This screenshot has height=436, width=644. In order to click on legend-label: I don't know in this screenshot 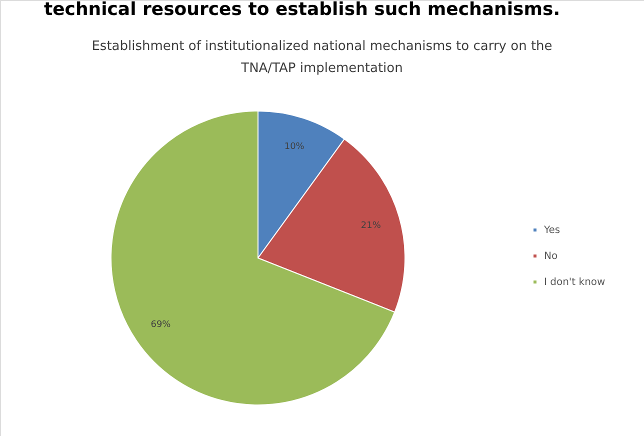, I will do `click(575, 282)`.